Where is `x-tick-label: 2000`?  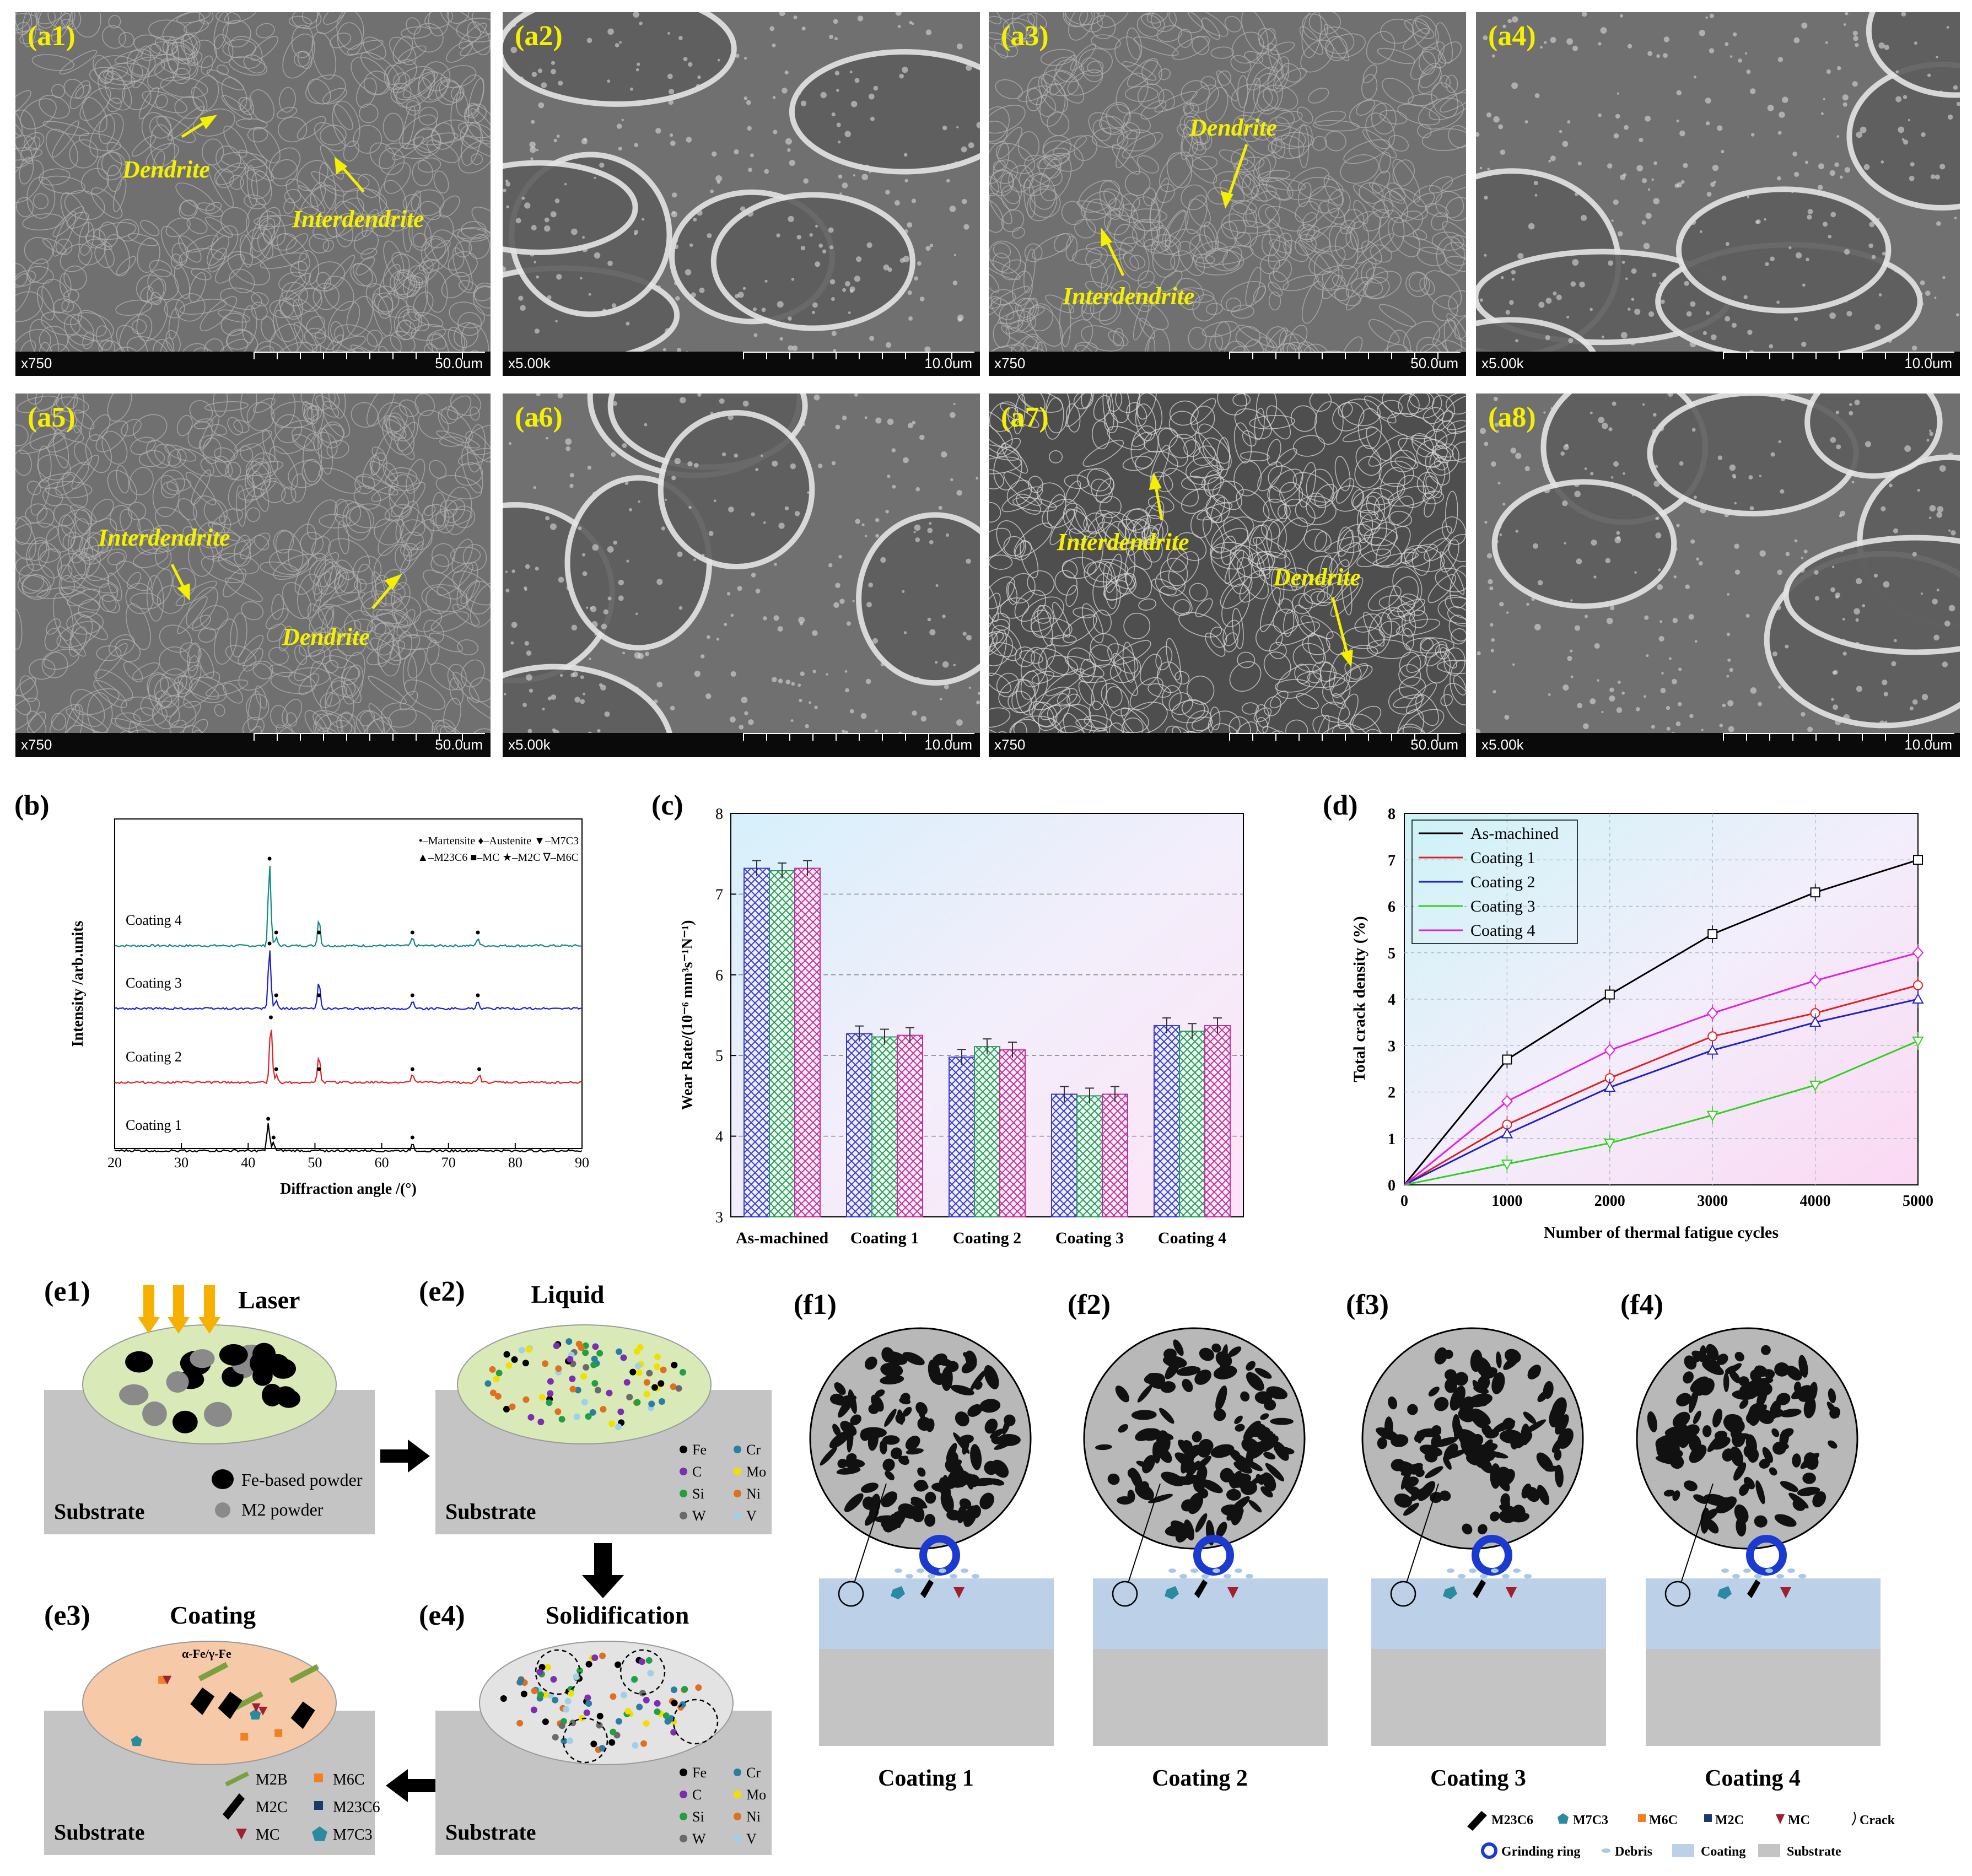
x-tick-label: 2000 is located at coordinates (1609, 1201).